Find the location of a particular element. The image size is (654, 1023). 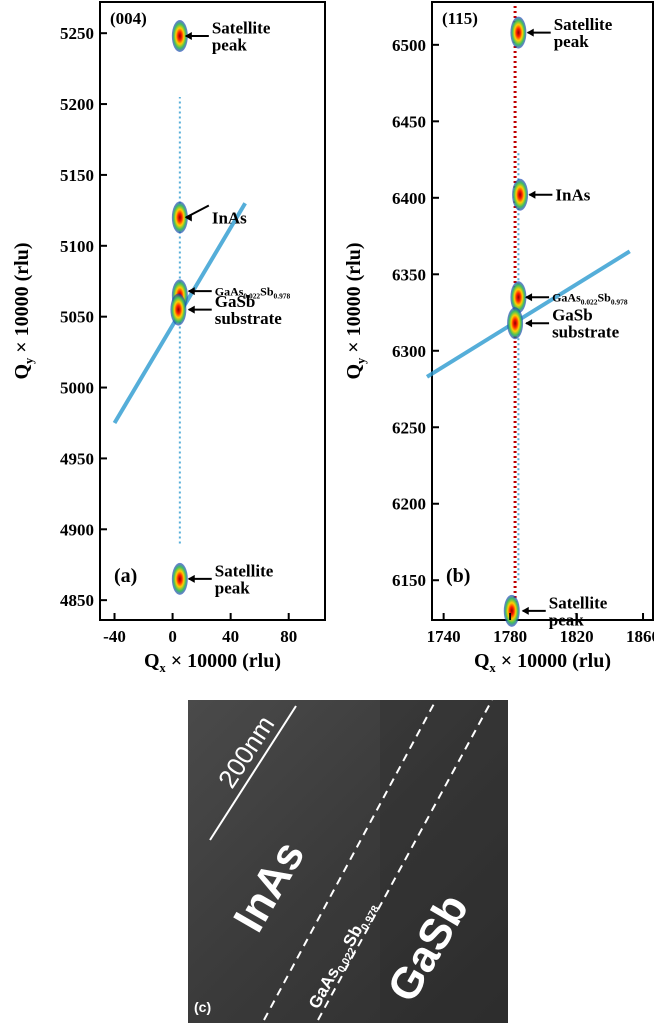

y-tick-label: 5200 is located at coordinates (77, 104).